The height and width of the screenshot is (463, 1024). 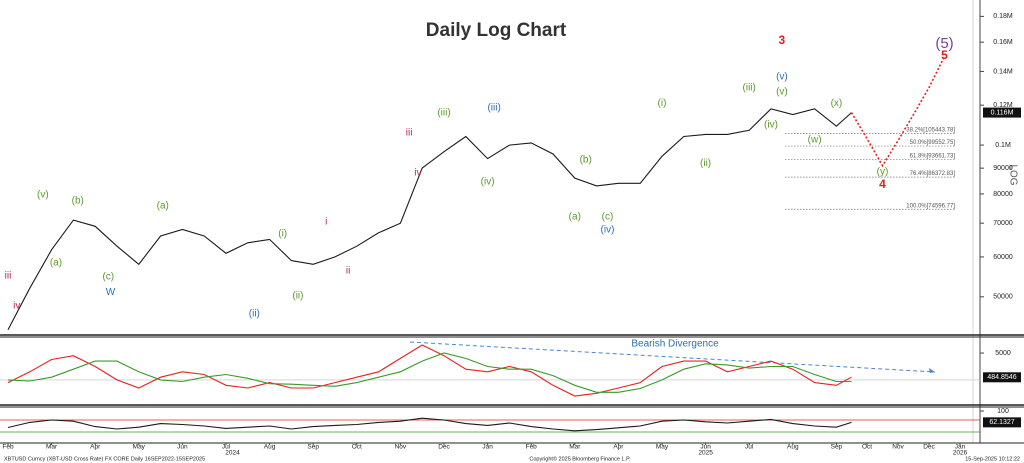 I want to click on chart-title: Daily Log Chart, so click(x=496, y=30).